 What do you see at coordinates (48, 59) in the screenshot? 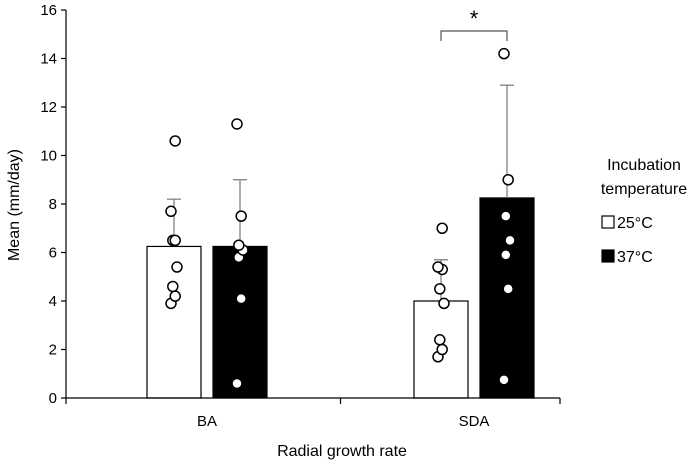
I see `y-tick-label: 14` at bounding box center [48, 59].